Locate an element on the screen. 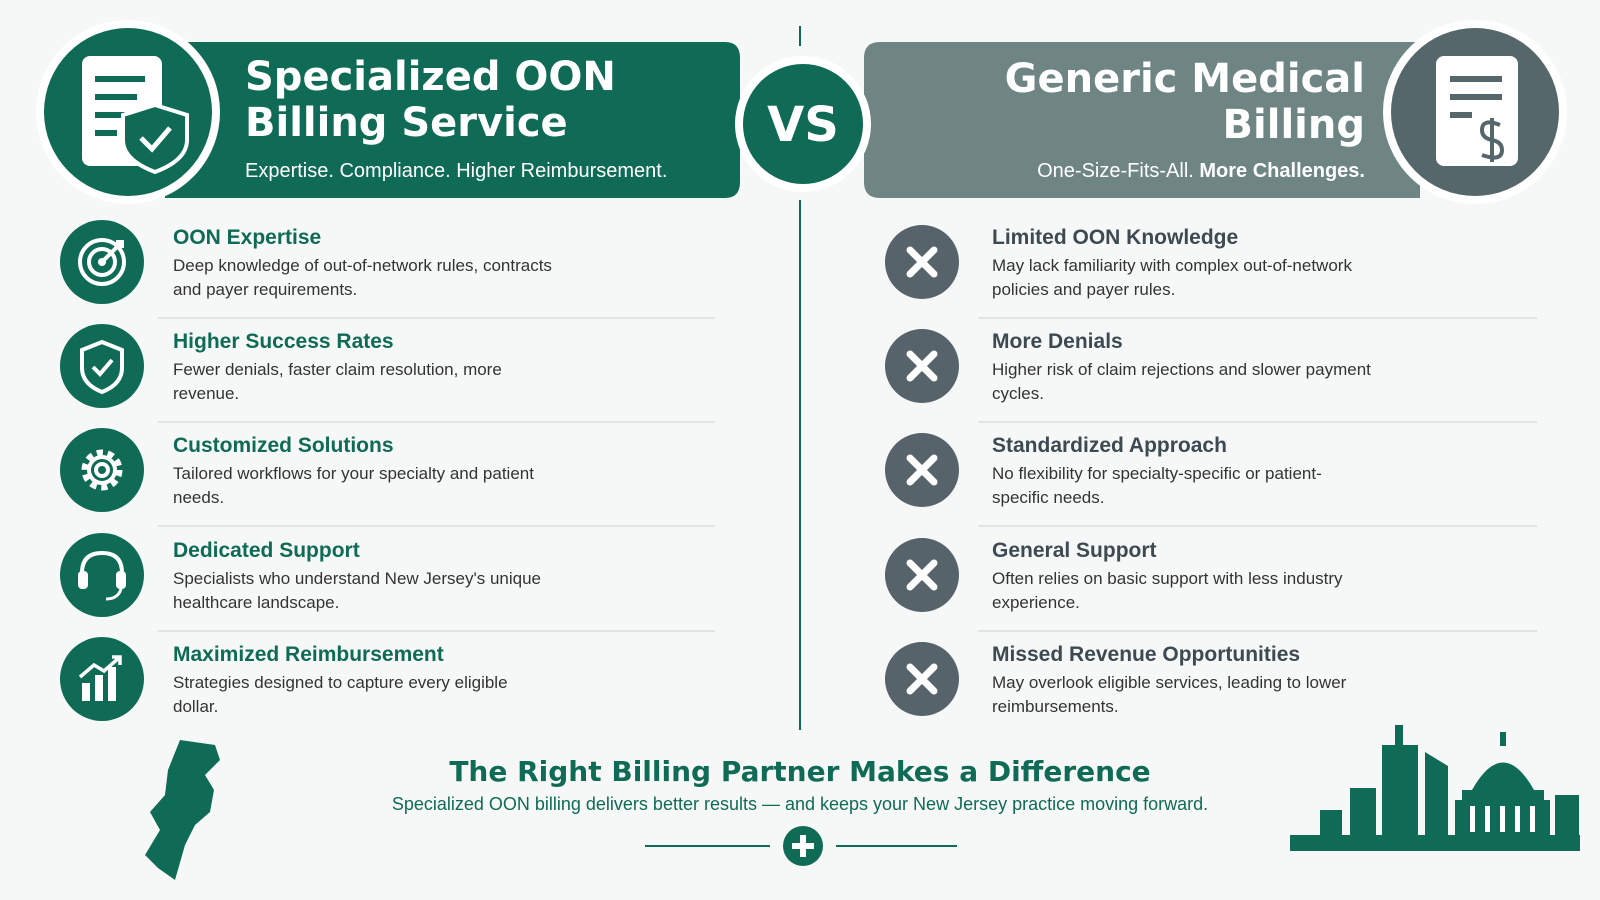 The image size is (1600, 900). left-header-band is located at coordinates (452, 120).